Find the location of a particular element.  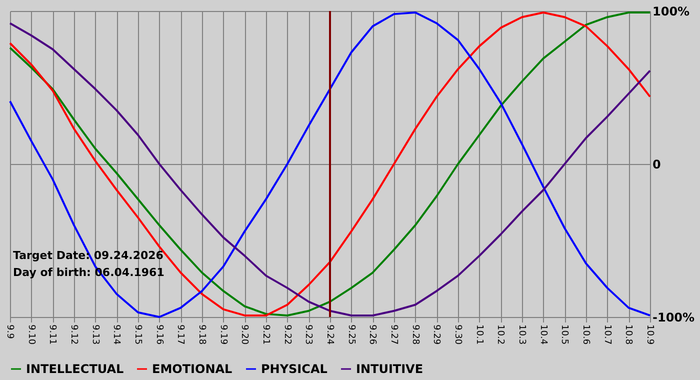

x-tick-label: 9.27 is located at coordinates (393, 334).